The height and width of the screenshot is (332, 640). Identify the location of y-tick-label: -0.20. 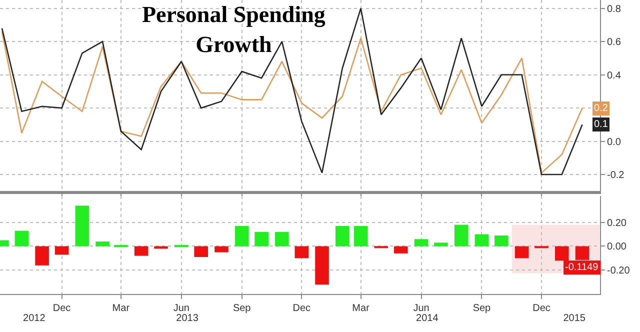
(618, 271).